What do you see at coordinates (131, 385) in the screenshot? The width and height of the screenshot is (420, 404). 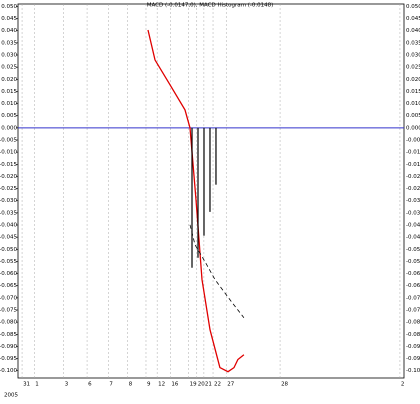 I see `x-tick-label: 8` at bounding box center [131, 385].